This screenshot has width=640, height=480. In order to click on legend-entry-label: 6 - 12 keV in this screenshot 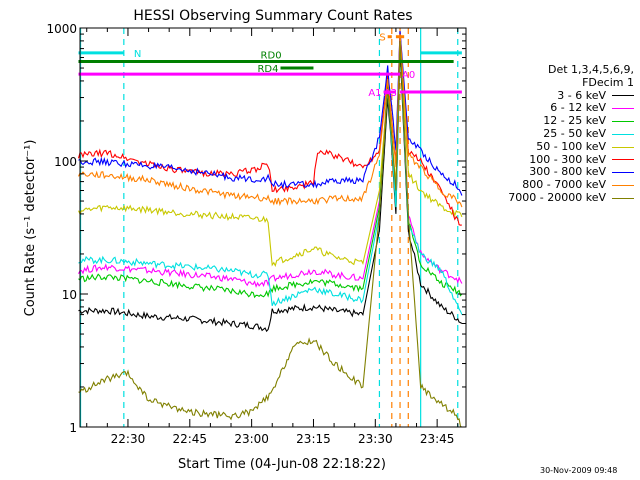, I will do `click(578, 108)`.